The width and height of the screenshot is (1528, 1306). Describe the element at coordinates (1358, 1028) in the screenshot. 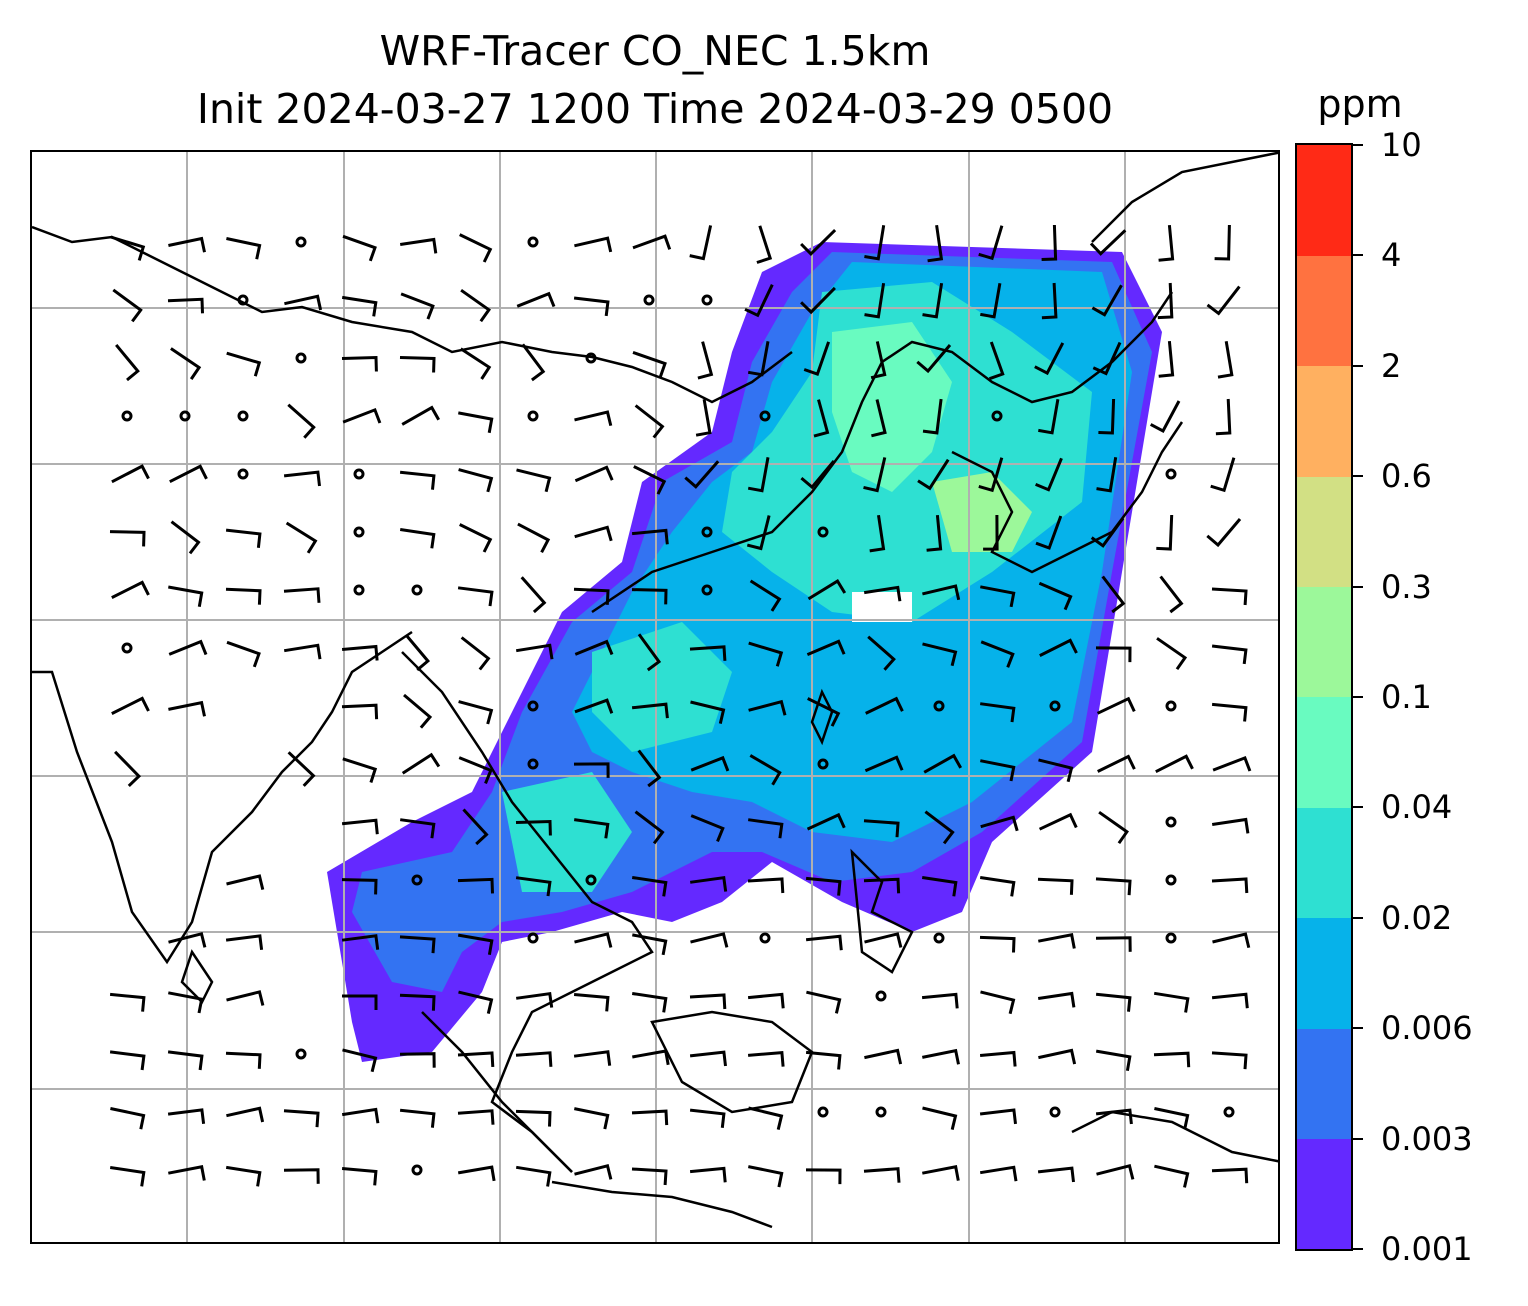

I see `colorbar-tick-mark` at that location.